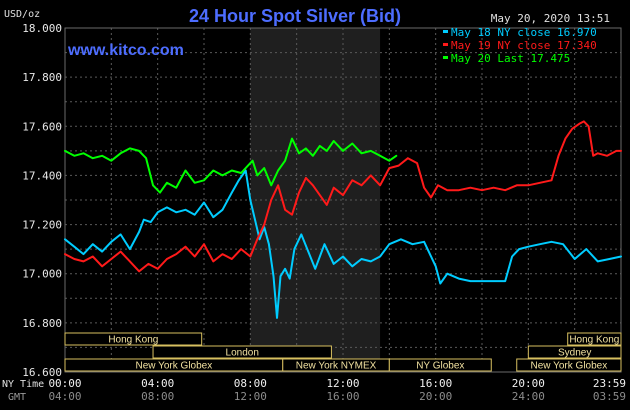 The width and height of the screenshot is (630, 410). I want to click on legend-entry: May 20 Last 17.475, so click(510, 58).